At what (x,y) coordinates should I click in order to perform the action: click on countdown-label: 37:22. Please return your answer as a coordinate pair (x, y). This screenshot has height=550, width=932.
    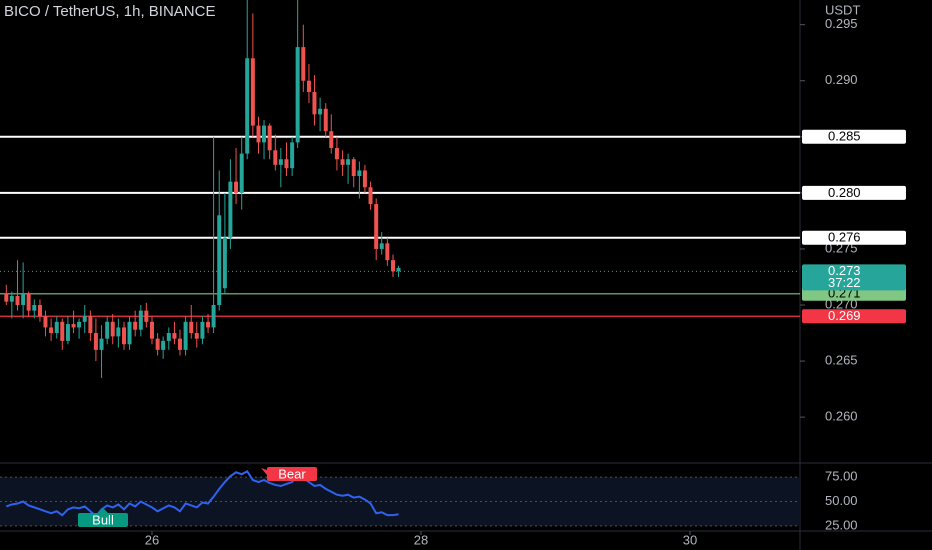
    Looking at the image, I should click on (844, 282).